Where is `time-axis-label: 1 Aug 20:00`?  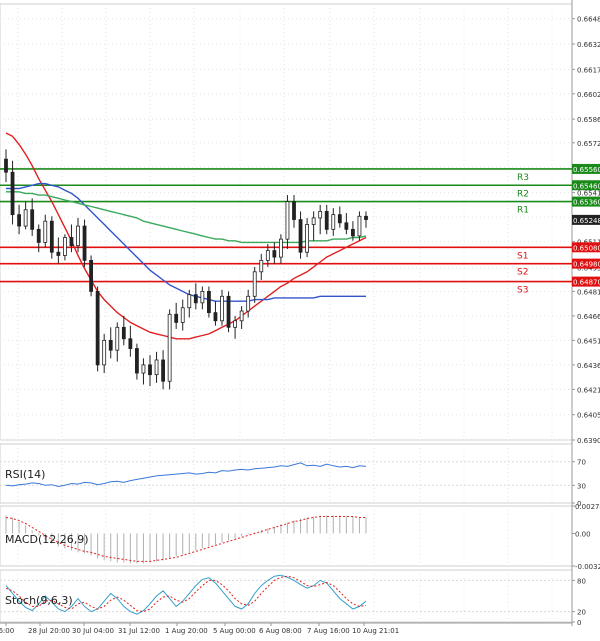
time-axis-label: 1 Aug 20:00 is located at coordinates (186, 631).